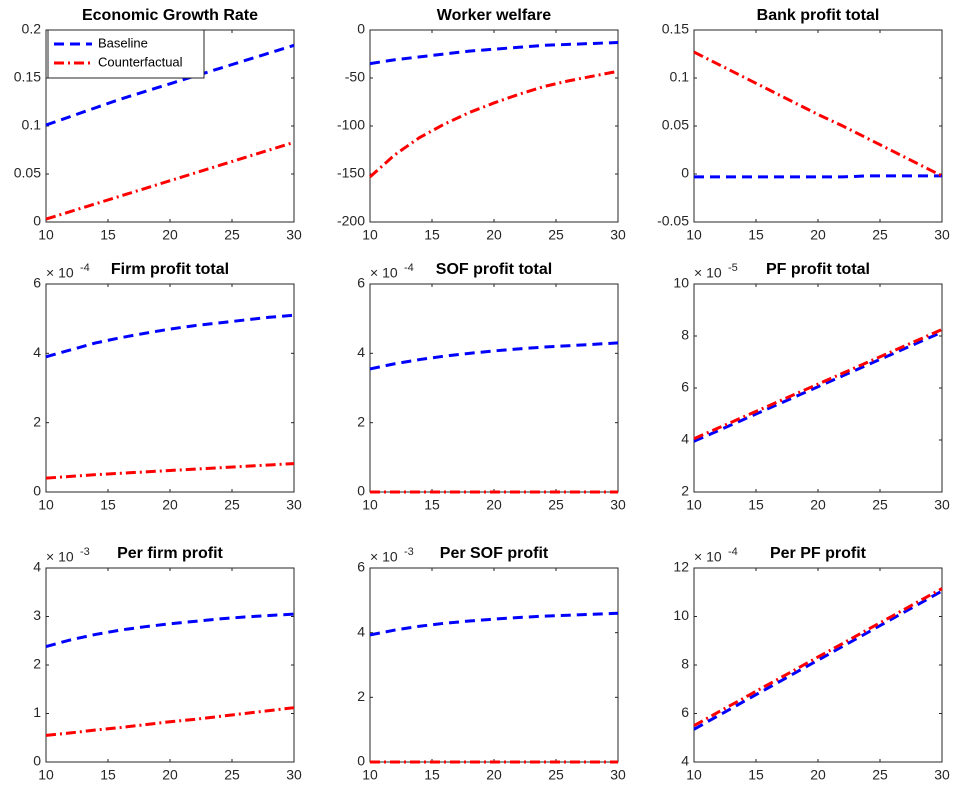  I want to click on y-tick-label: 8, so click(685, 335).